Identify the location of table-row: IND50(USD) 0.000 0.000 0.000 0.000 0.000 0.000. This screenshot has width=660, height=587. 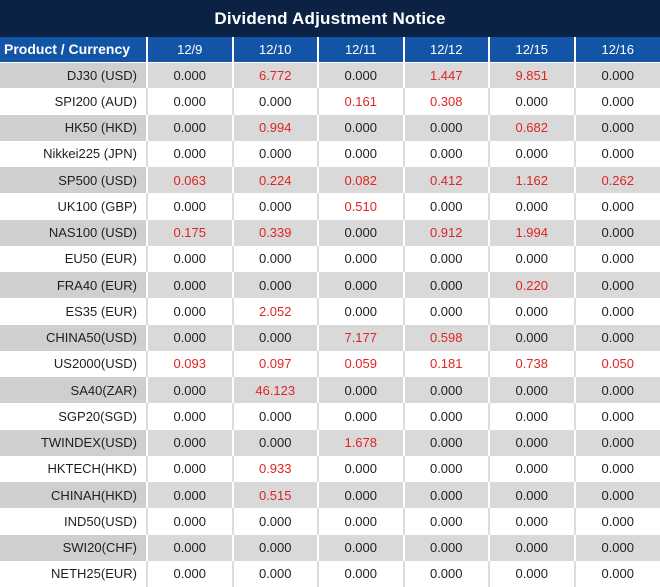
(330, 521).